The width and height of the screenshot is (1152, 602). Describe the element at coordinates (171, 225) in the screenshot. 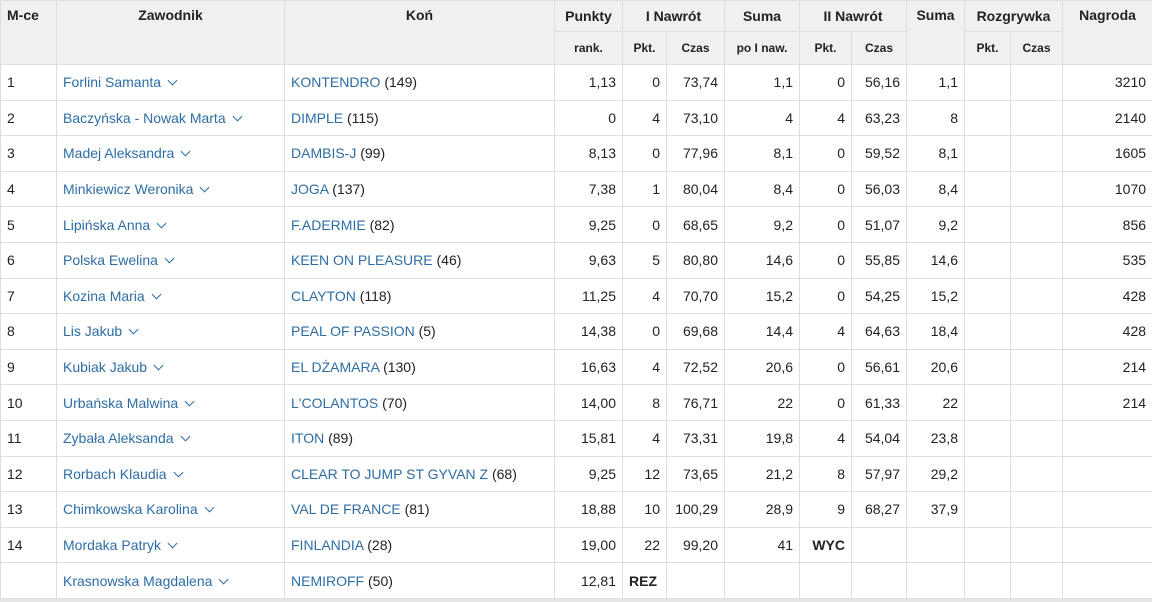

I see `rider-cell: Lipińska Anna` at that location.